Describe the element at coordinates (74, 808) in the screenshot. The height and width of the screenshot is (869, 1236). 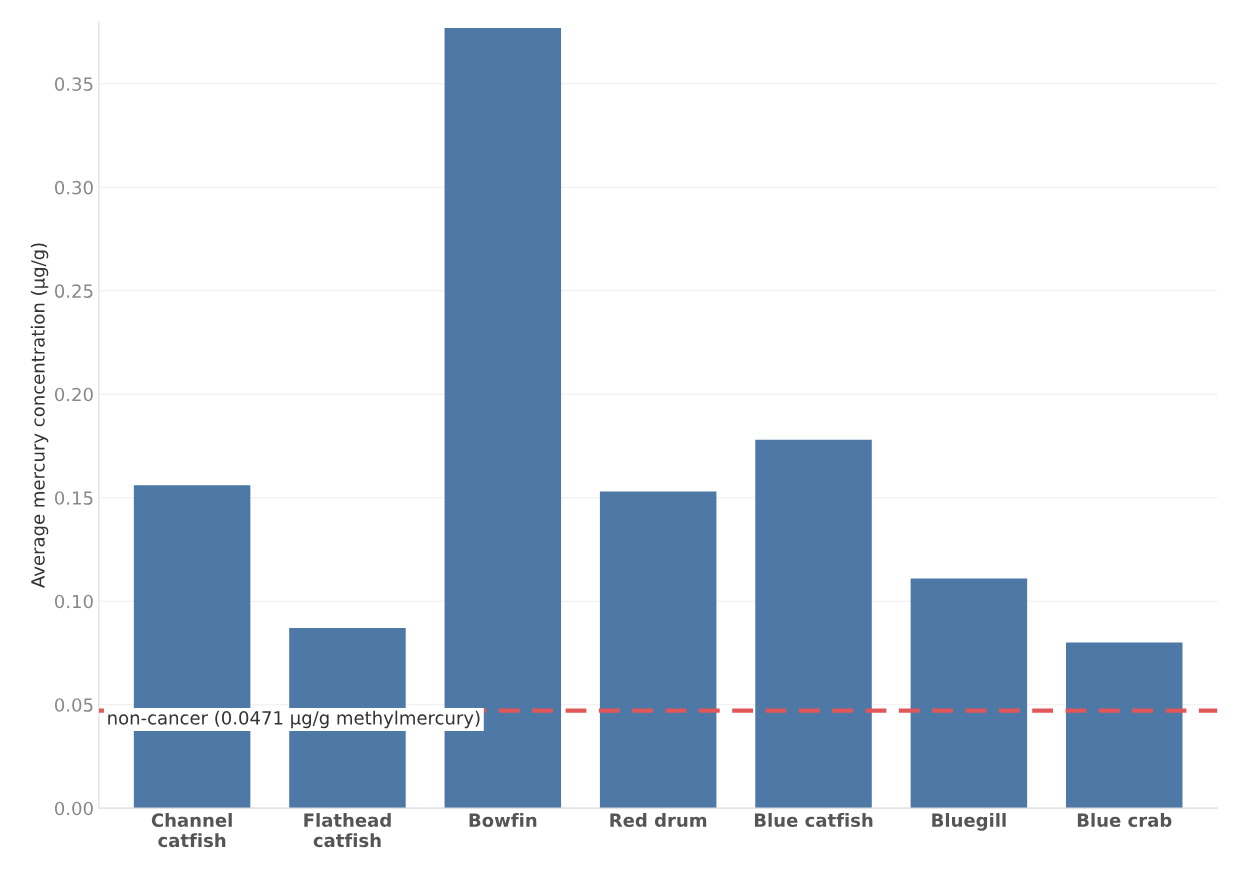
I see `y-tick-label: 0.00` at that location.